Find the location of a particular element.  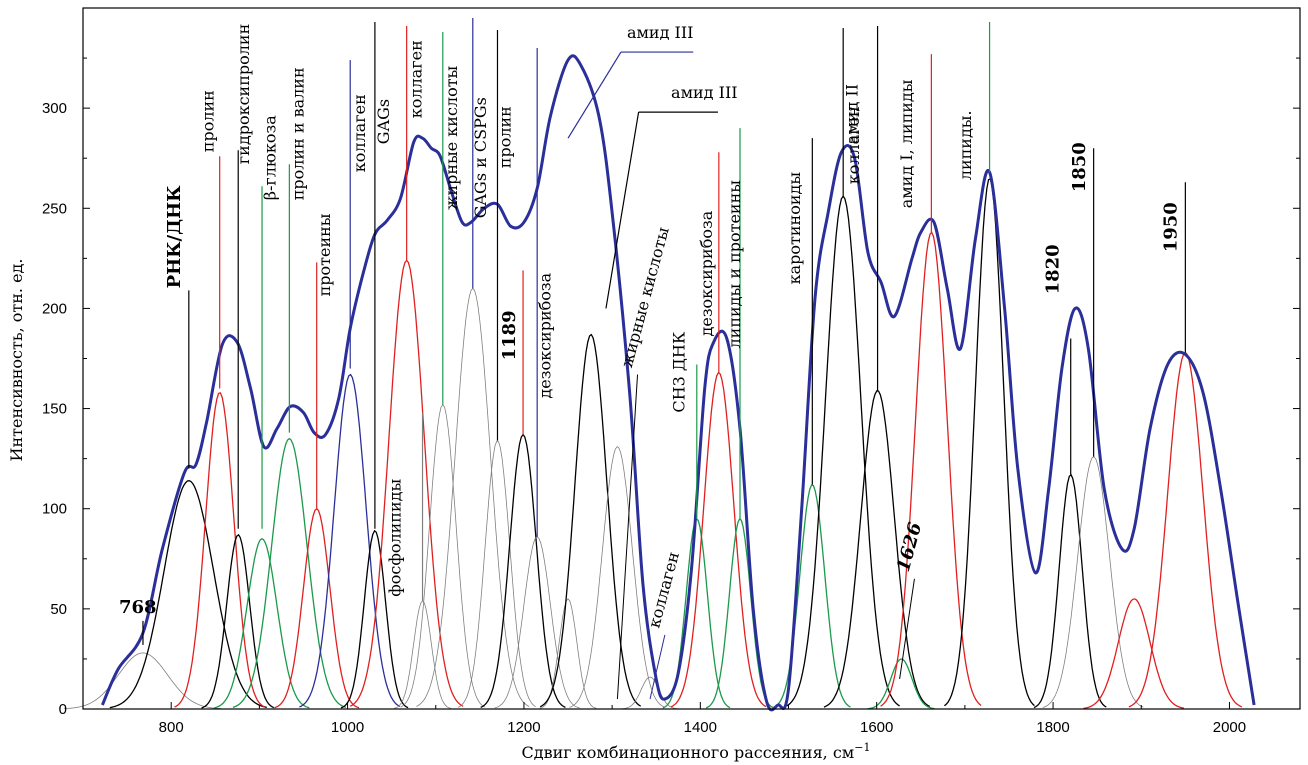

x-tick-label-1600: 1600 is located at coordinates (876, 727).